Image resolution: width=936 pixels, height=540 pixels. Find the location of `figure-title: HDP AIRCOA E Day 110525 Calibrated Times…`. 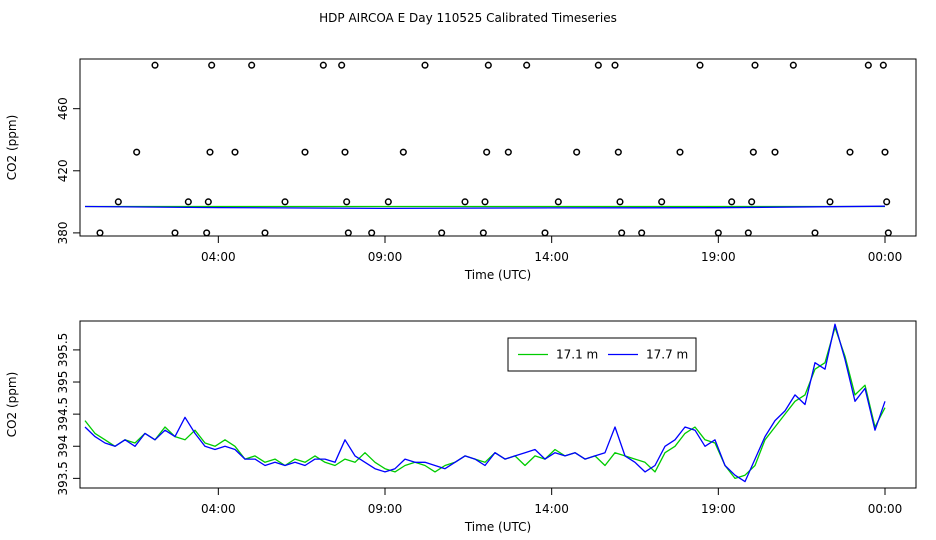

figure-title: HDP AIRCOA E Day 110525 Calibrated Times… is located at coordinates (468, 18).